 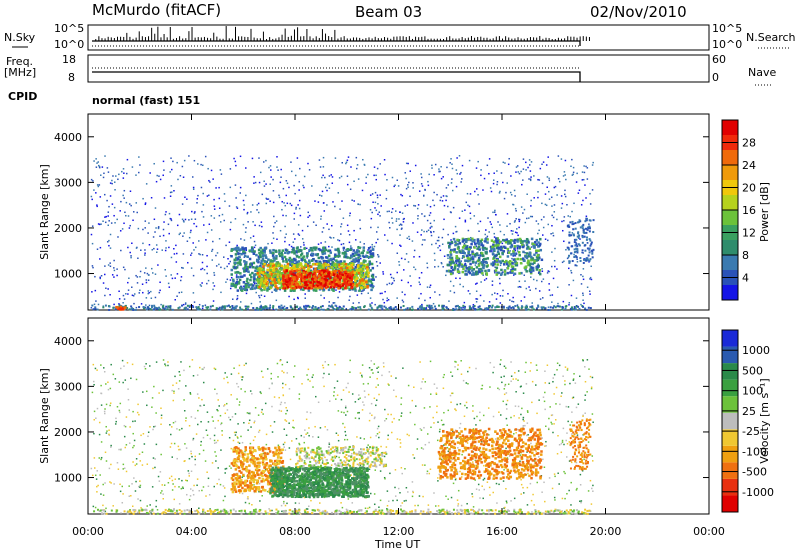 What do you see at coordinates (20, 72) in the screenshot?
I see `mhz-label: [MHz]` at bounding box center [20, 72].